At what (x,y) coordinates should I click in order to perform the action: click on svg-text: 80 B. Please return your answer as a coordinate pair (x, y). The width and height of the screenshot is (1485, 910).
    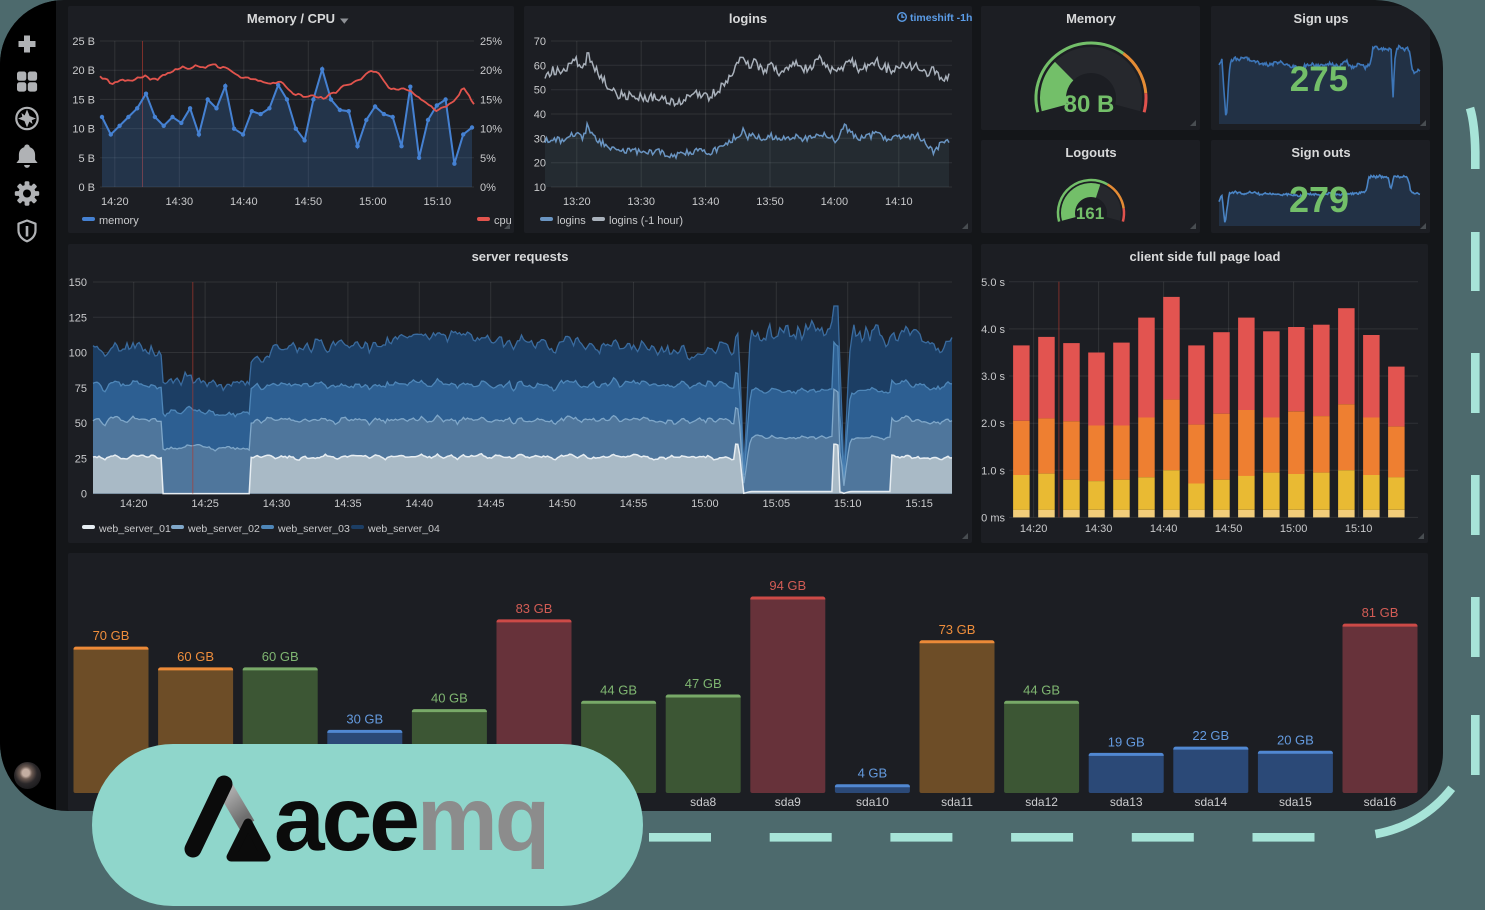
    Looking at the image, I should click on (1089, 104).